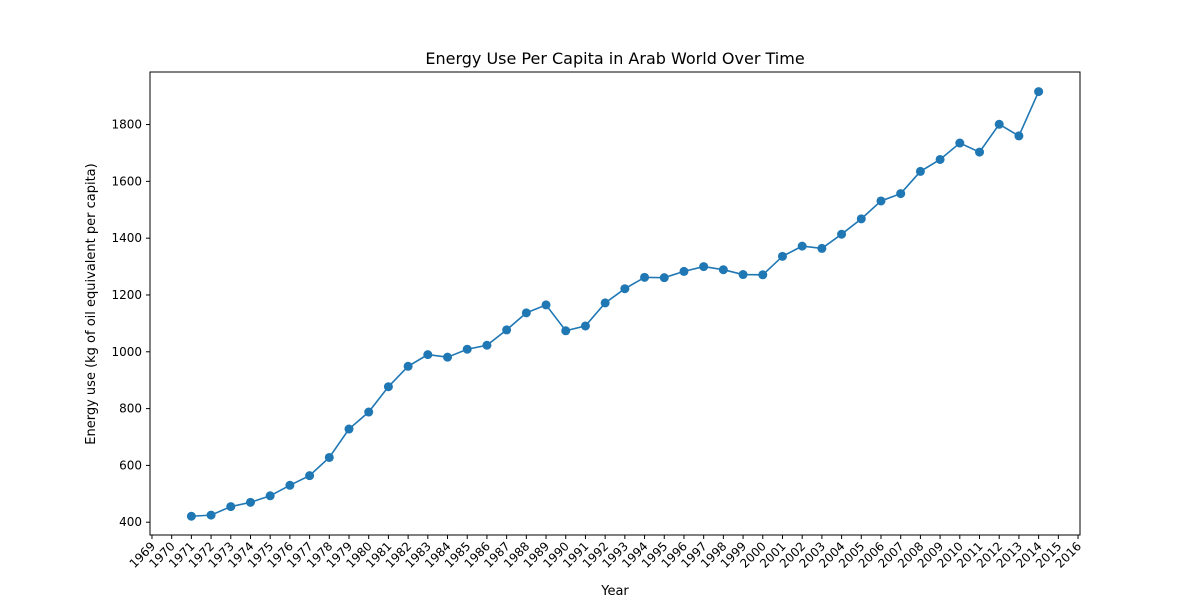 This screenshot has height=600, width=1200. I want to click on y-tick-label: 800, so click(130, 409).